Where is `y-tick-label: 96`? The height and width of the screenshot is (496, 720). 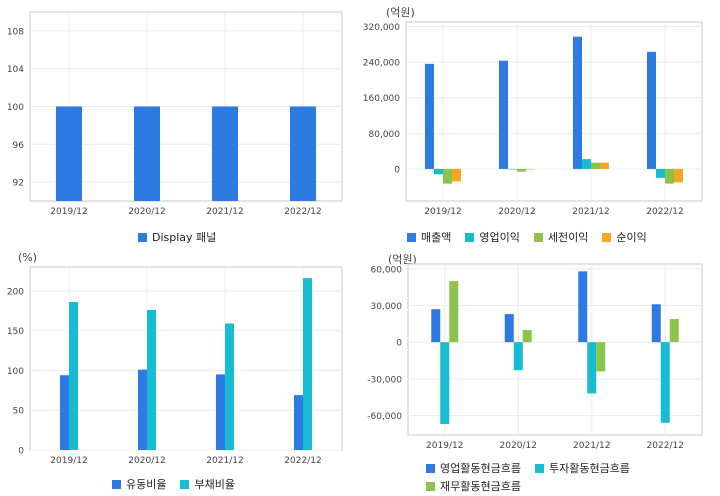
y-tick-label: 96 is located at coordinates (19, 146).